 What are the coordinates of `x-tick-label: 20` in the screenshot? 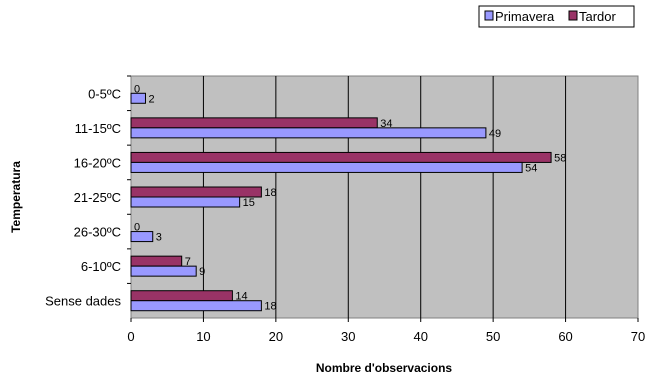 It's located at (276, 336).